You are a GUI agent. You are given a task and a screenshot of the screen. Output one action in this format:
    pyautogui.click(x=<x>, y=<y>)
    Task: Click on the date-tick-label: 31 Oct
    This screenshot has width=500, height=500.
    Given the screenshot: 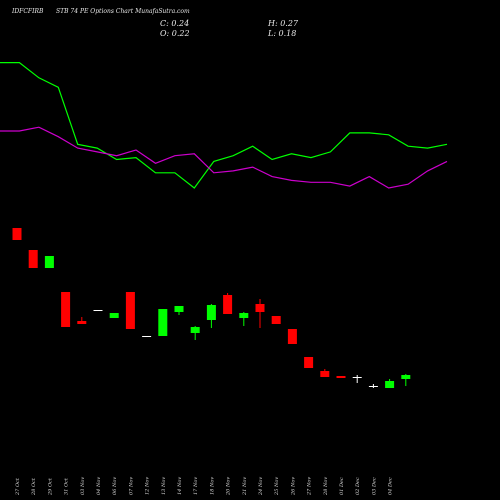 What is the action you would take?
    pyautogui.click(x=67, y=486)
    